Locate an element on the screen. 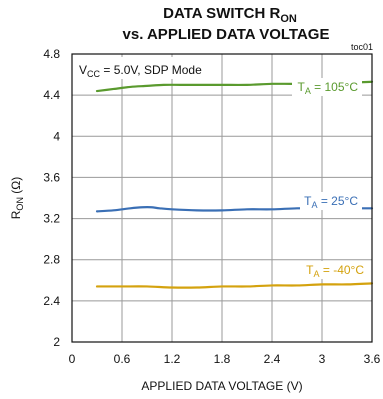 This screenshot has width=383, height=399. chart-title-line2: vs. APPLIED DATA VOLTAGE is located at coordinates (226, 34).